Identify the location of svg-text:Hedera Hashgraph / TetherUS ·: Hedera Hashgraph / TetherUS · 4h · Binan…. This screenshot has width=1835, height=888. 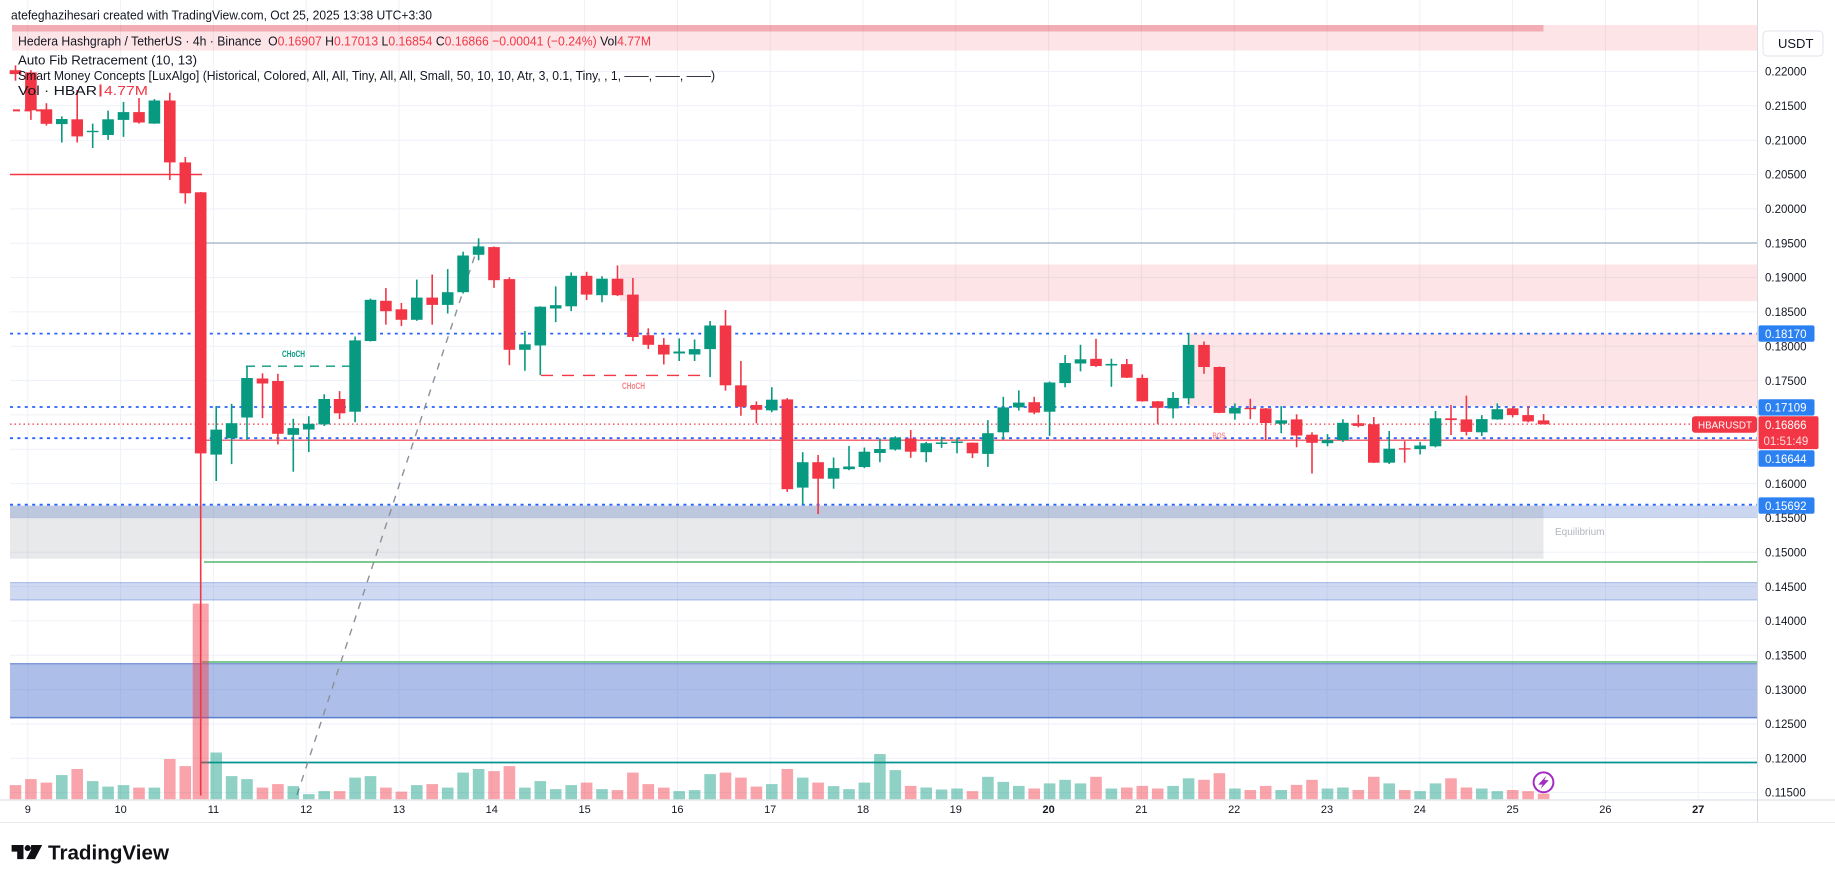
(334, 41).